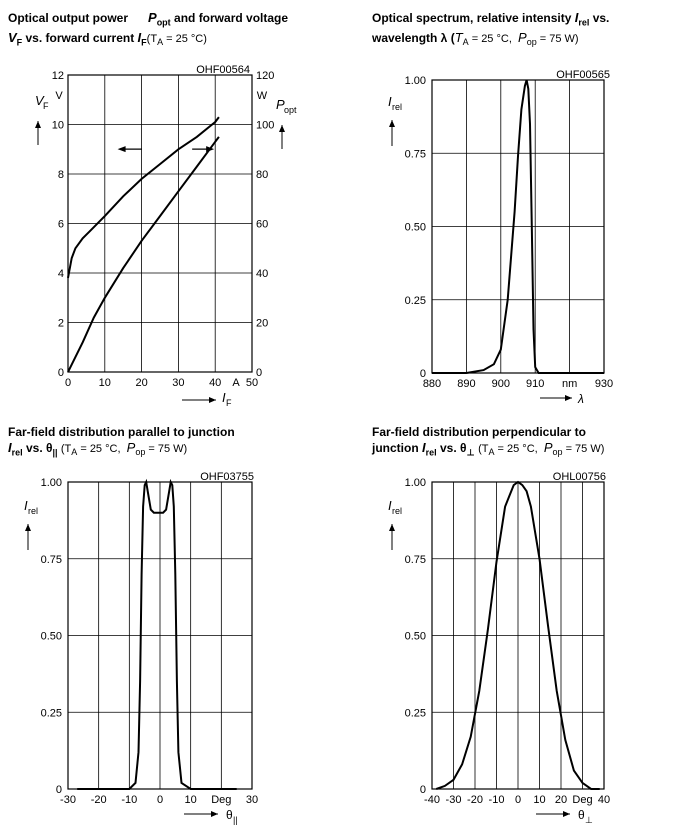 The width and height of the screenshot is (700, 840). Describe the element at coordinates (99, 800) in the screenshot. I see `x-tick-1: -20` at that location.